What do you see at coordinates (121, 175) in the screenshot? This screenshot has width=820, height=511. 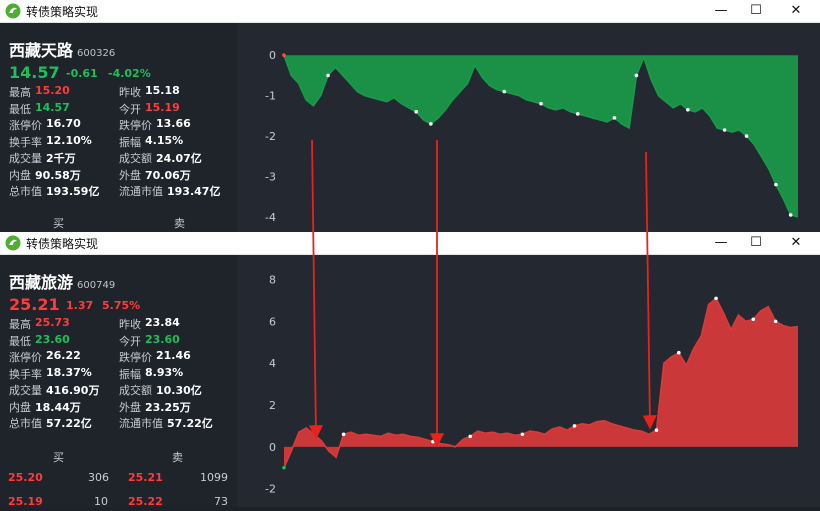 I see `quote-row: 内盘 90.58万 外盘 70.06万` at bounding box center [121, 175].